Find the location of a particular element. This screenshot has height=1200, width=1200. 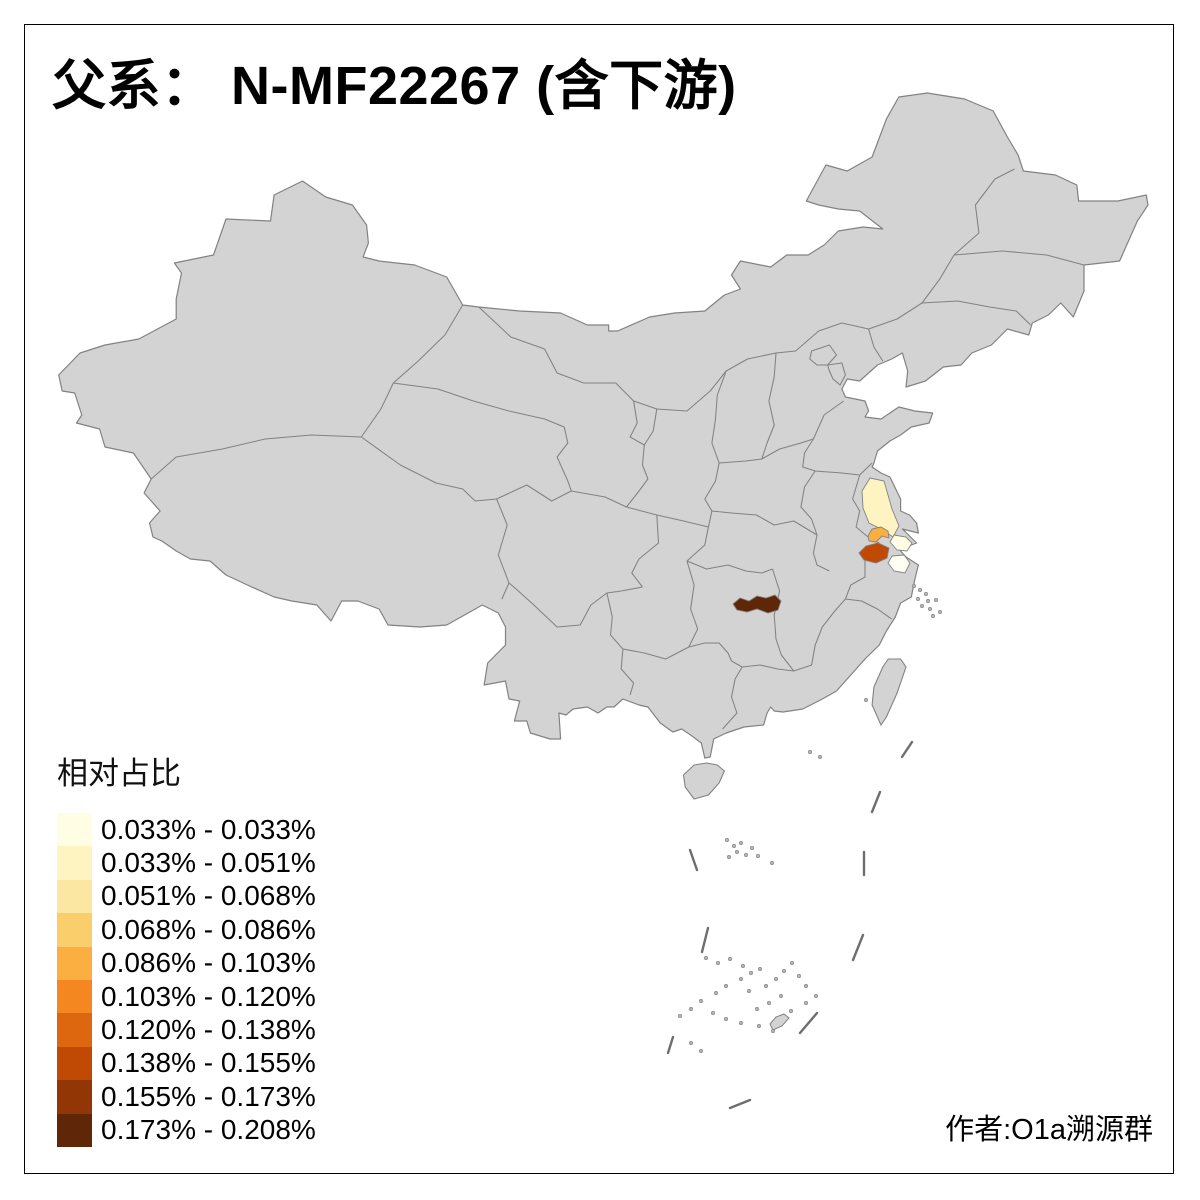

tianjin-border is located at coordinates (836, 374).